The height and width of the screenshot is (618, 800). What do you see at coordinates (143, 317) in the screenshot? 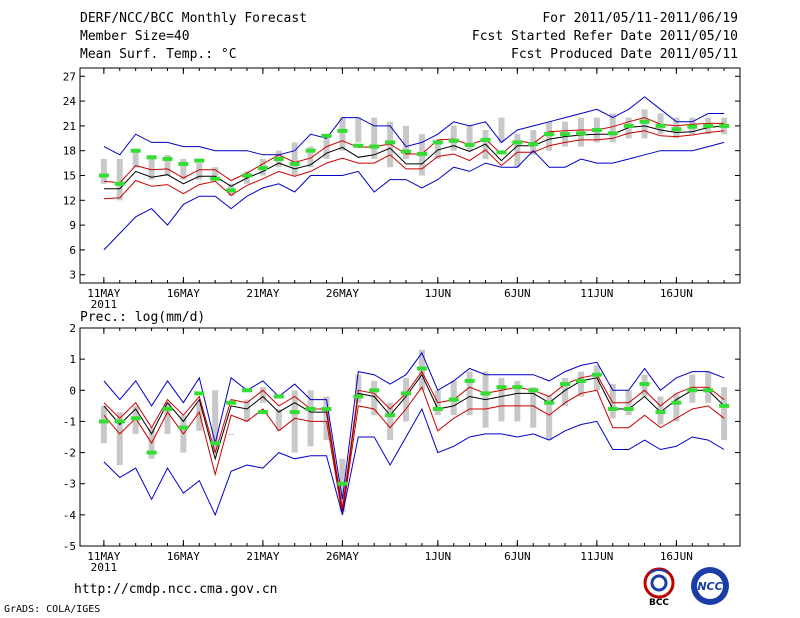
I see `precip-title: Prec.: log(mm/d)` at bounding box center [143, 317].